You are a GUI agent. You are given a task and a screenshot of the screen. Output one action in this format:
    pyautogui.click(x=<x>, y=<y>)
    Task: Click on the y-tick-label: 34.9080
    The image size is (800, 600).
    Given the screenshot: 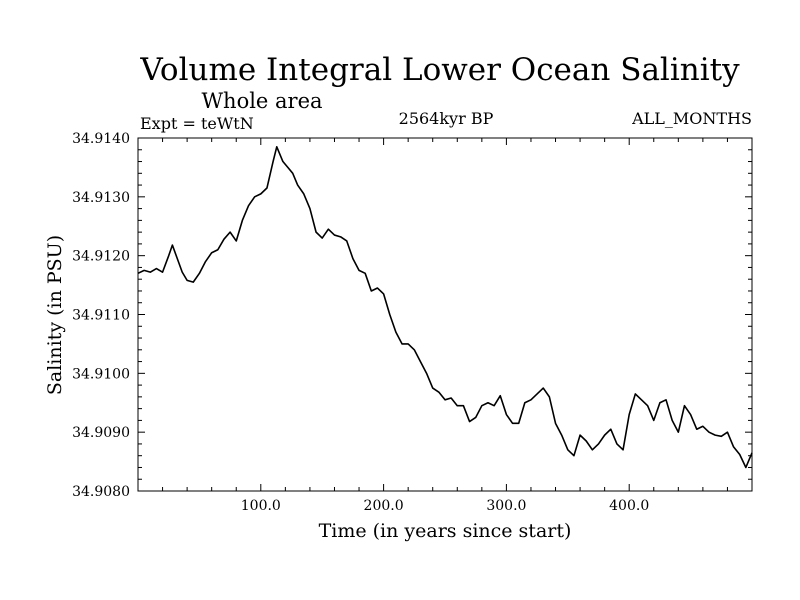 What is the action you would take?
    pyautogui.click(x=101, y=492)
    